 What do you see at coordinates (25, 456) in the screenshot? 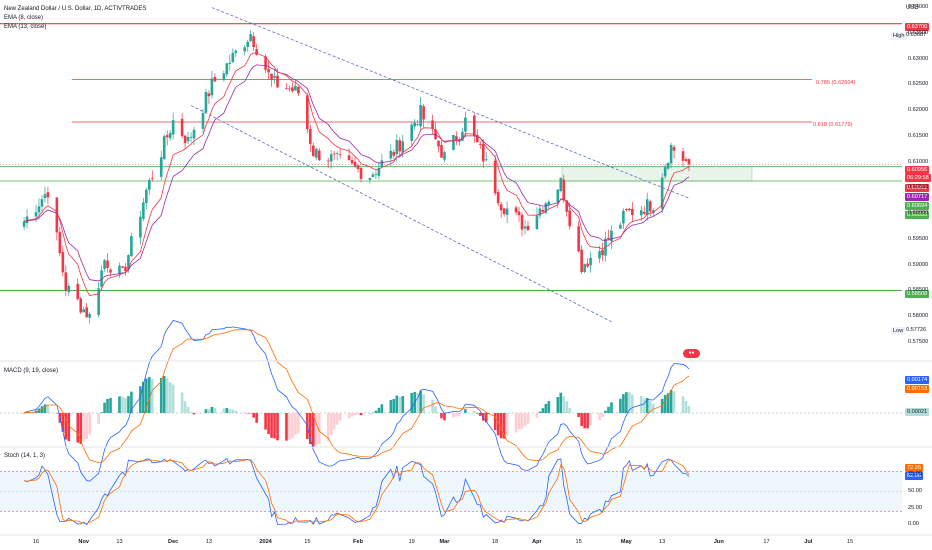
I see `stoch-title: Stoch (14, 1, 3)` at bounding box center [25, 456].